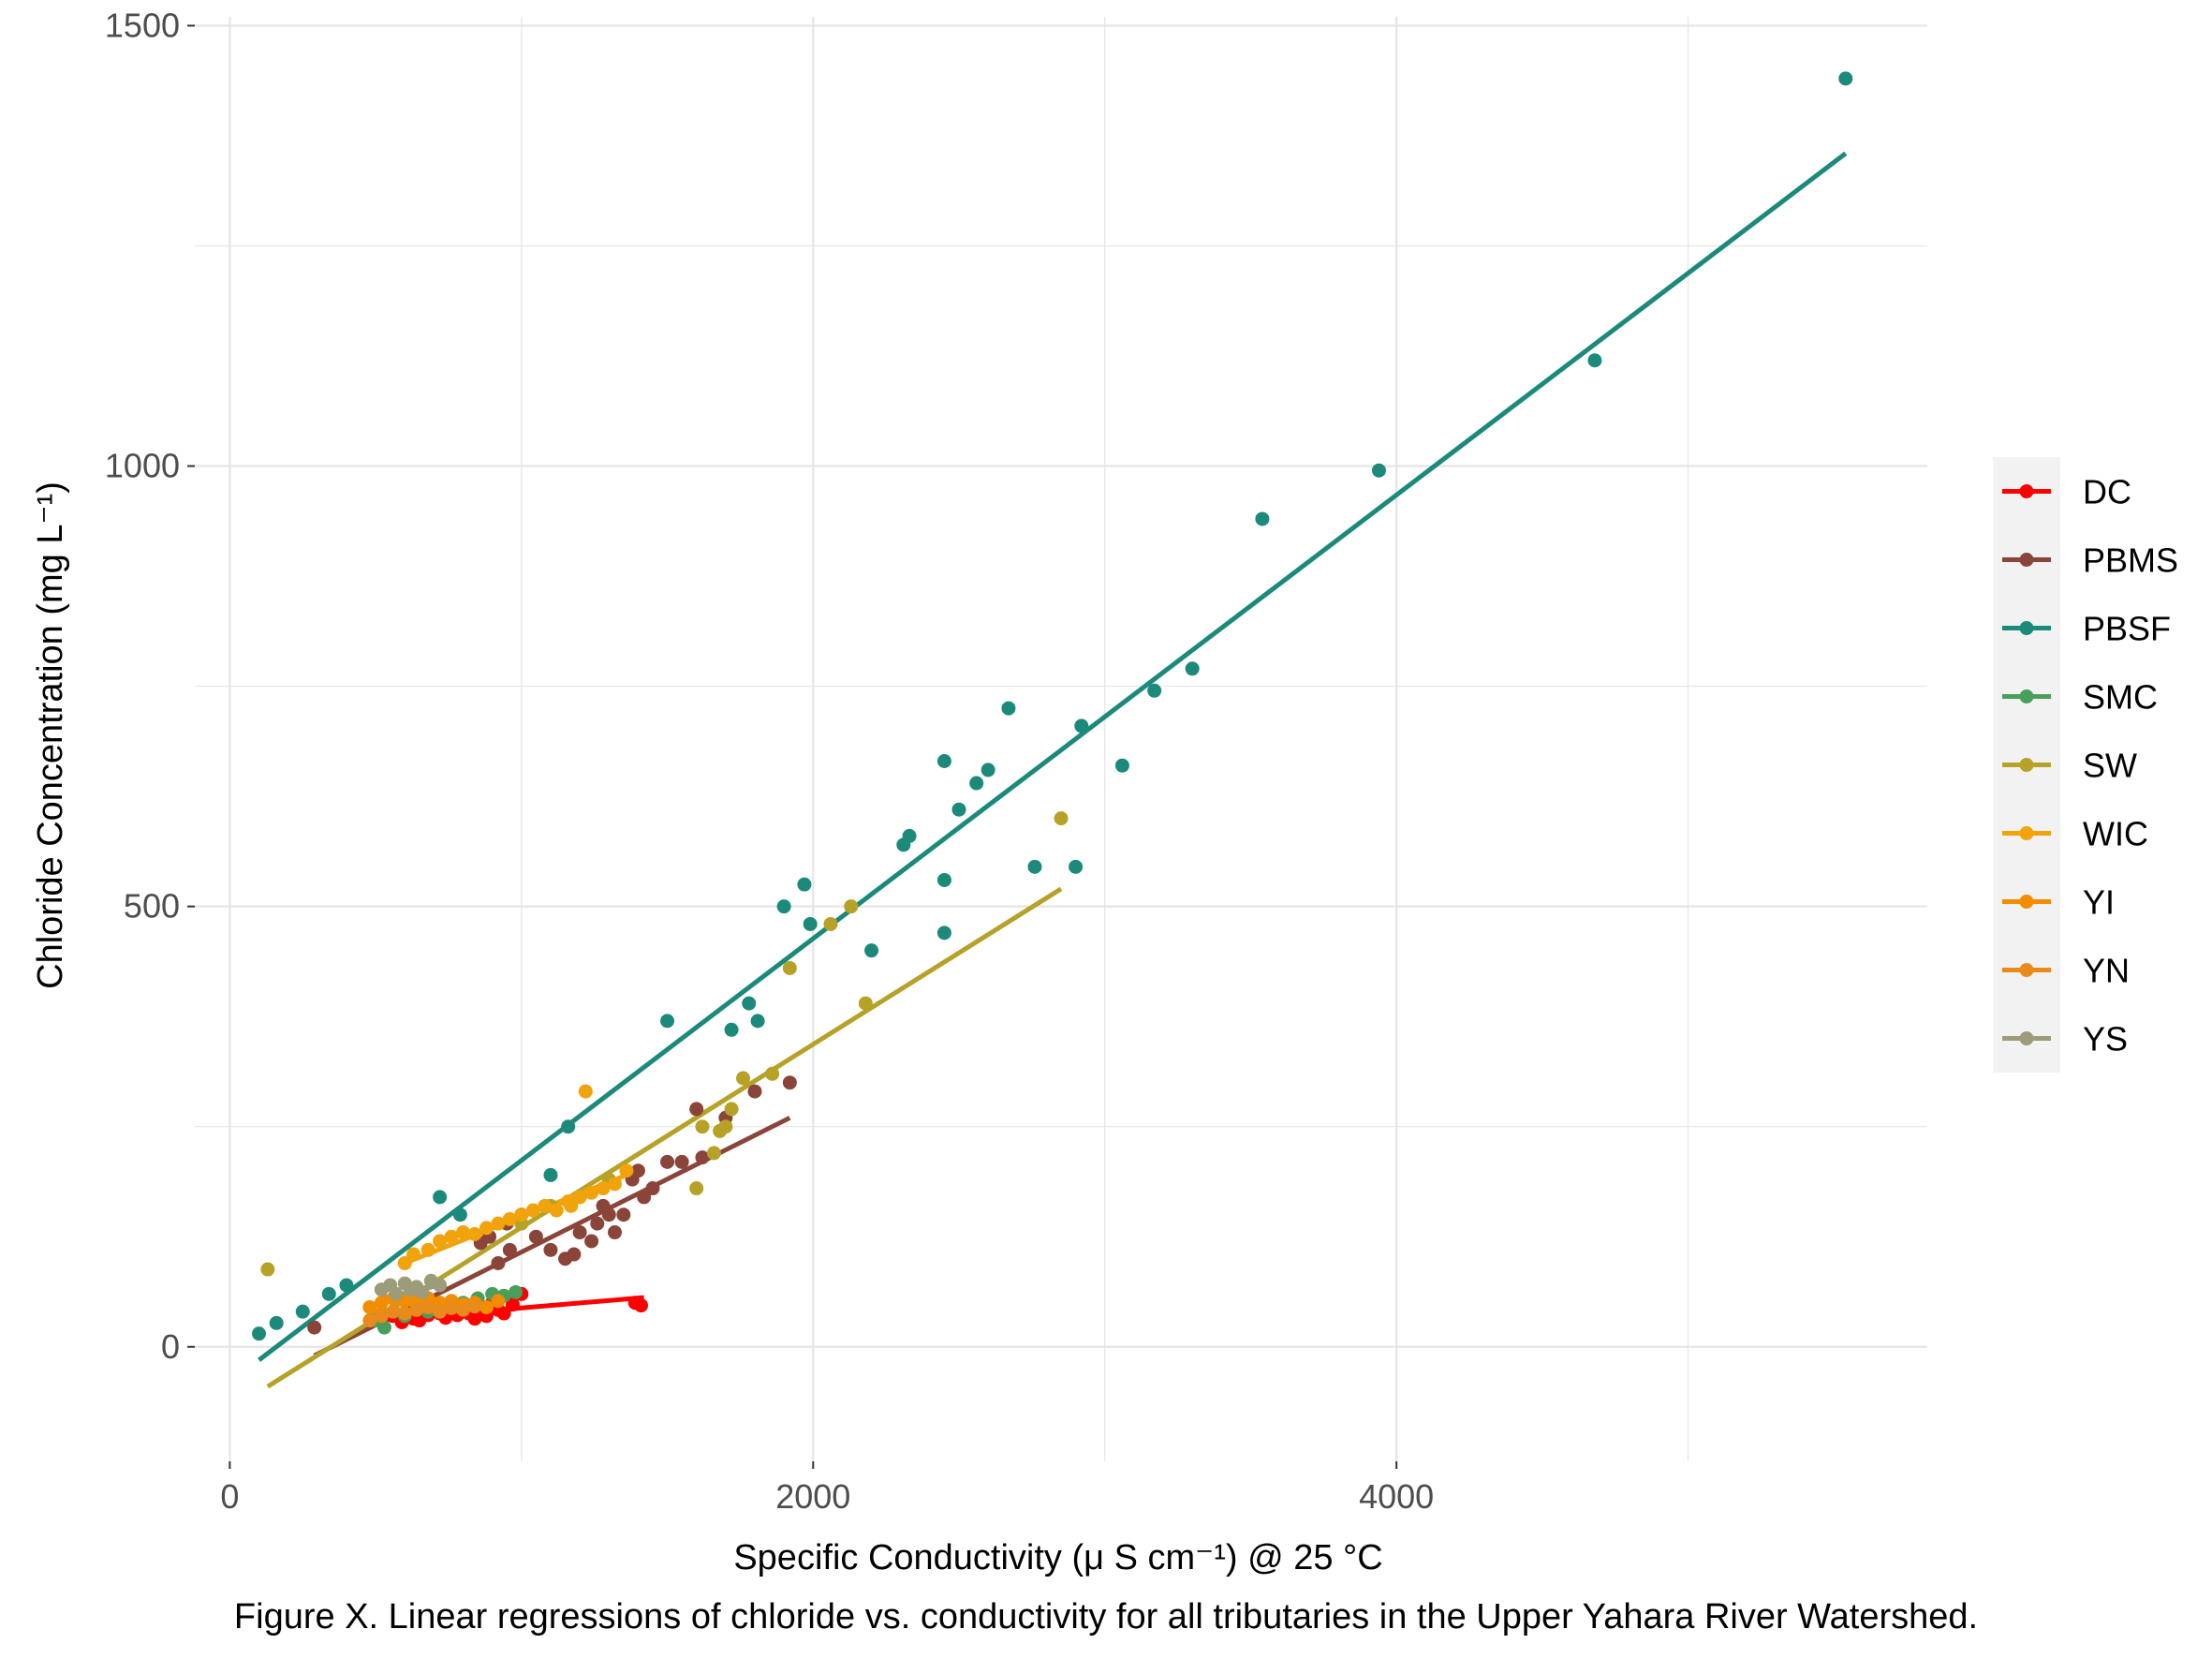 This screenshot has width=2212, height=1659. What do you see at coordinates (2080, 698) in the screenshot?
I see `legend-item-smc: SMC` at bounding box center [2080, 698].